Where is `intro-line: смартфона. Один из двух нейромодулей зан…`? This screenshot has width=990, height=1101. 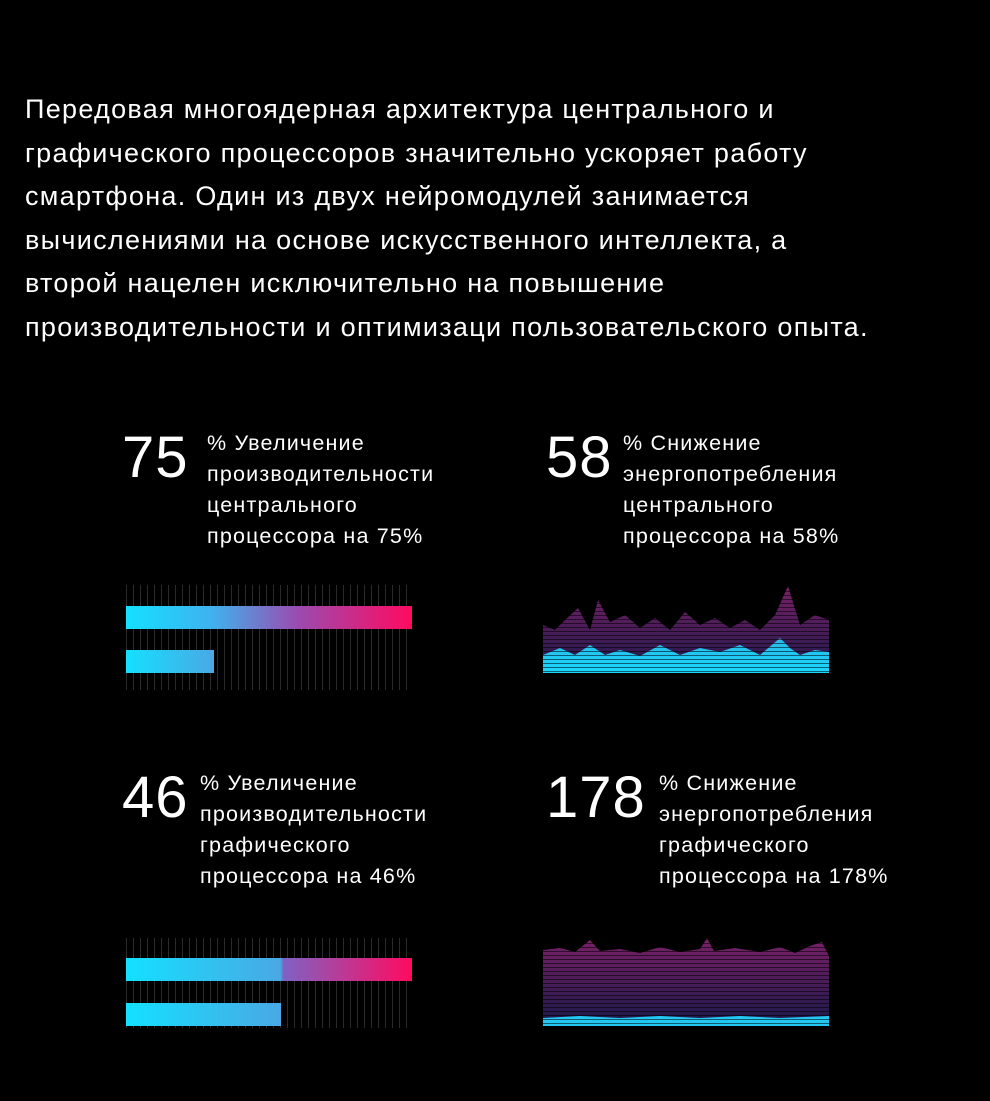
intro-line: смартфона. Один из двух нейромодулей зан… is located at coordinates (388, 196).